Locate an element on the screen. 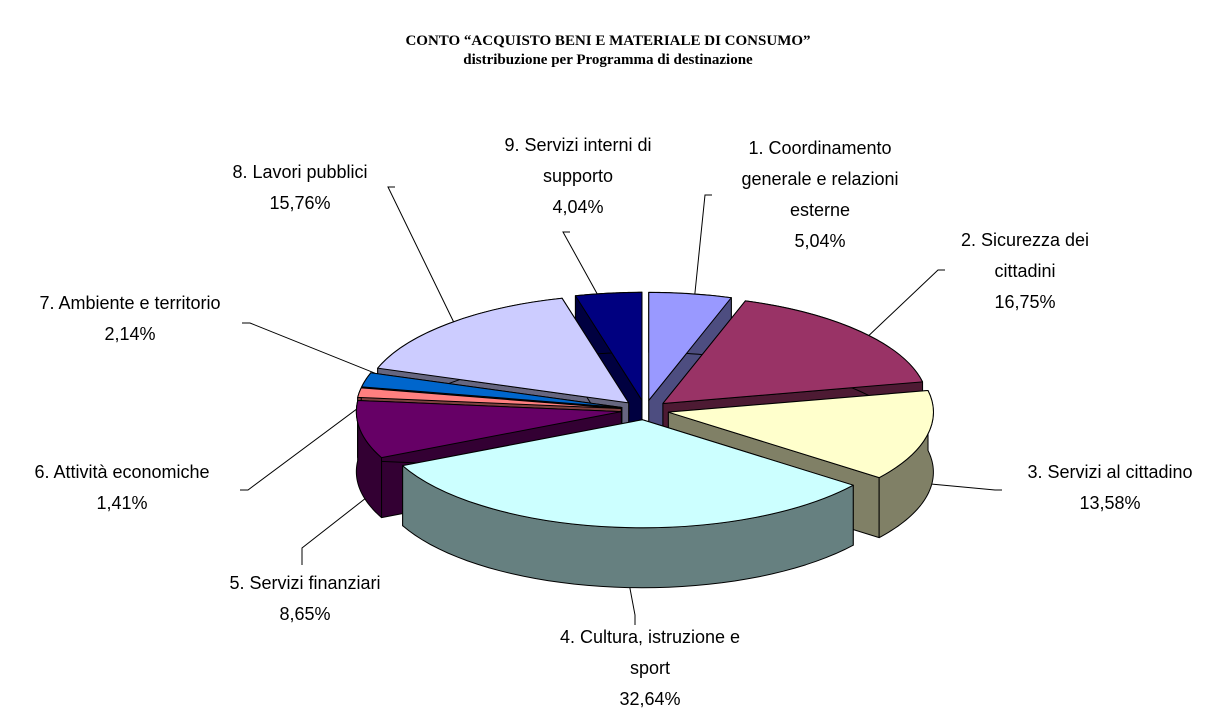 The image size is (1216, 713). category-label: 6. Attività economiche is located at coordinates (122, 472).